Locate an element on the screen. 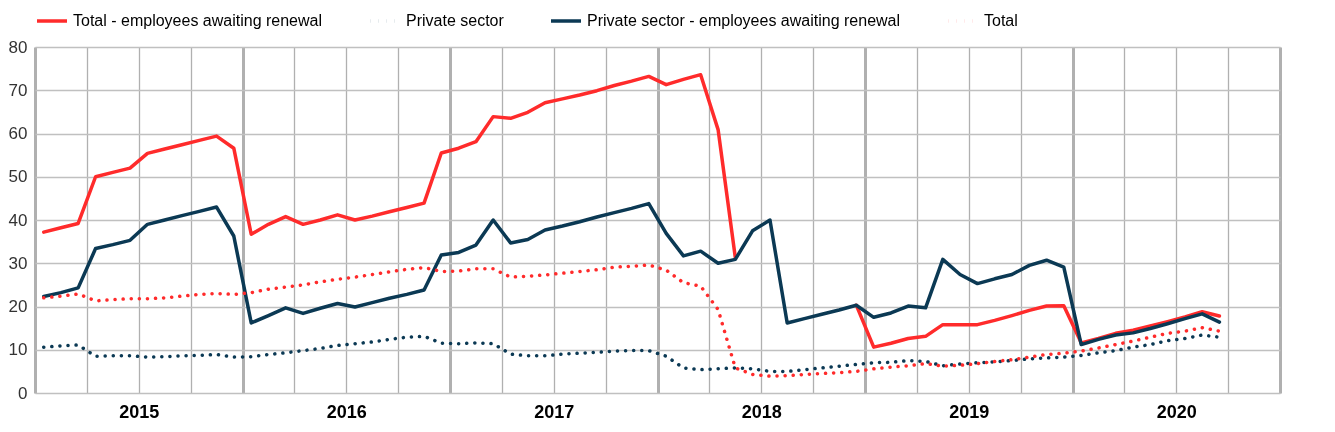 The width and height of the screenshot is (1335, 432). legend-label: Total is located at coordinates (1001, 20).